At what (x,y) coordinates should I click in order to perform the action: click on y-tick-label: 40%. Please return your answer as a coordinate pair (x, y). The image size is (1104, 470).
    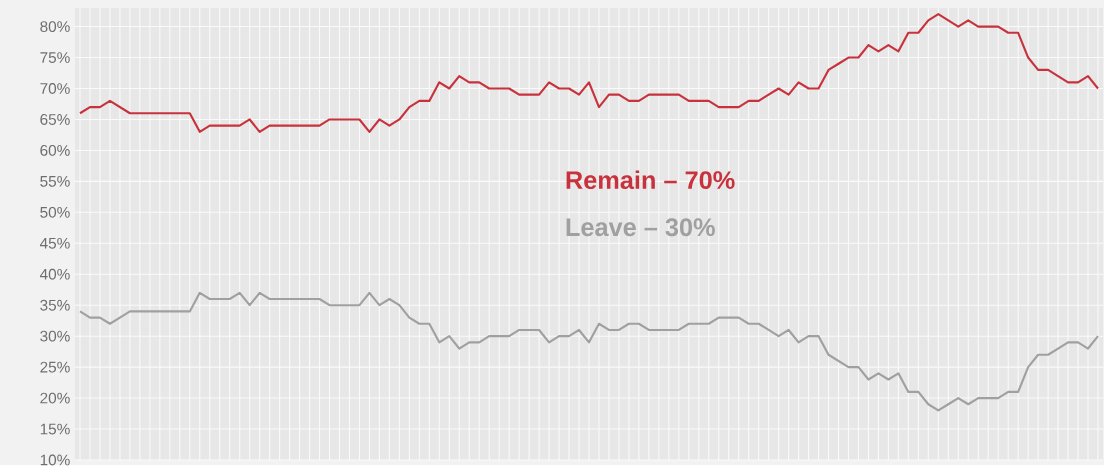
    Looking at the image, I should click on (54, 274).